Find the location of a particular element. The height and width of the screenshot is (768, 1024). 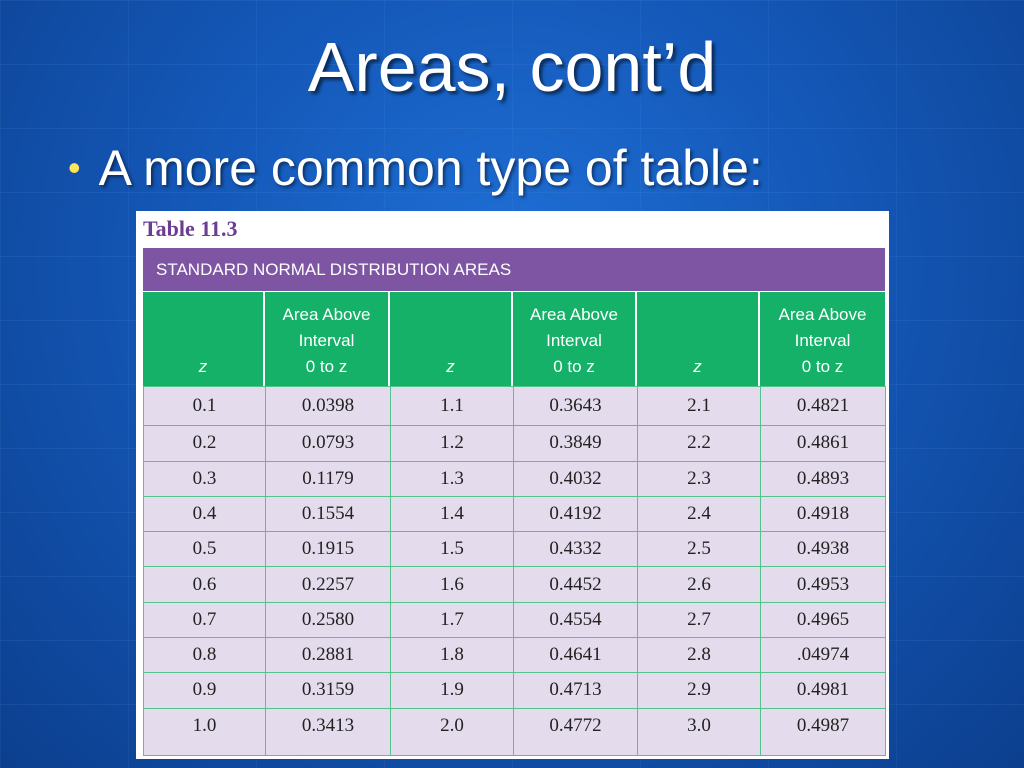

cell-area: 0.4987 is located at coordinates (823, 732).